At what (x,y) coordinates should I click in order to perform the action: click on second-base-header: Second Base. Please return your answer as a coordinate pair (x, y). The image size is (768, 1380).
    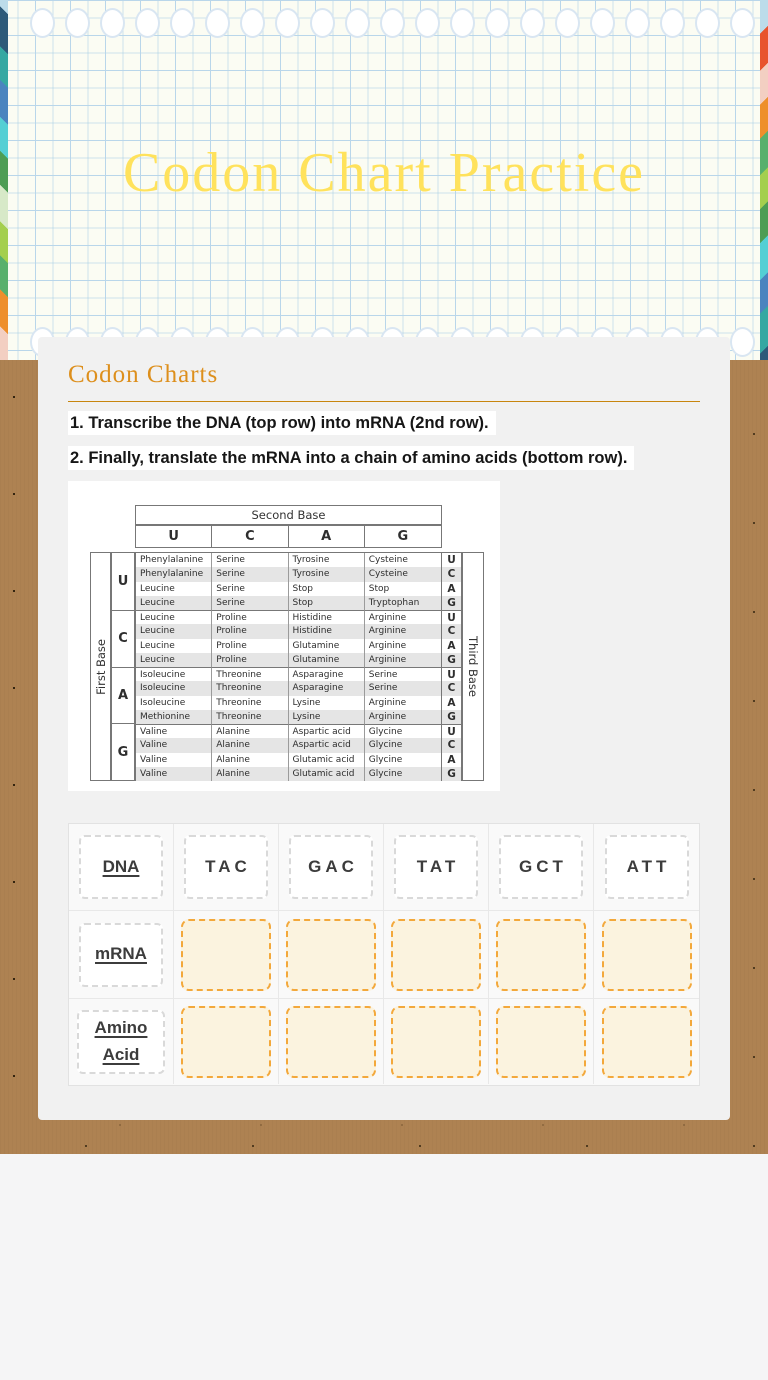
    Looking at the image, I should click on (288, 515).